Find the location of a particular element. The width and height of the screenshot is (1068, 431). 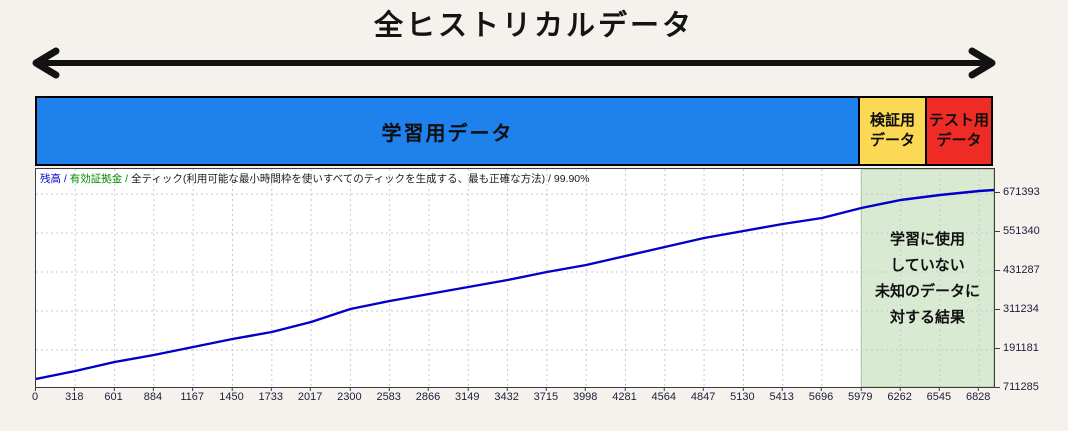

data-split-bands: 学習用データ 検証用 データ テスト用 データ is located at coordinates (515, 131).